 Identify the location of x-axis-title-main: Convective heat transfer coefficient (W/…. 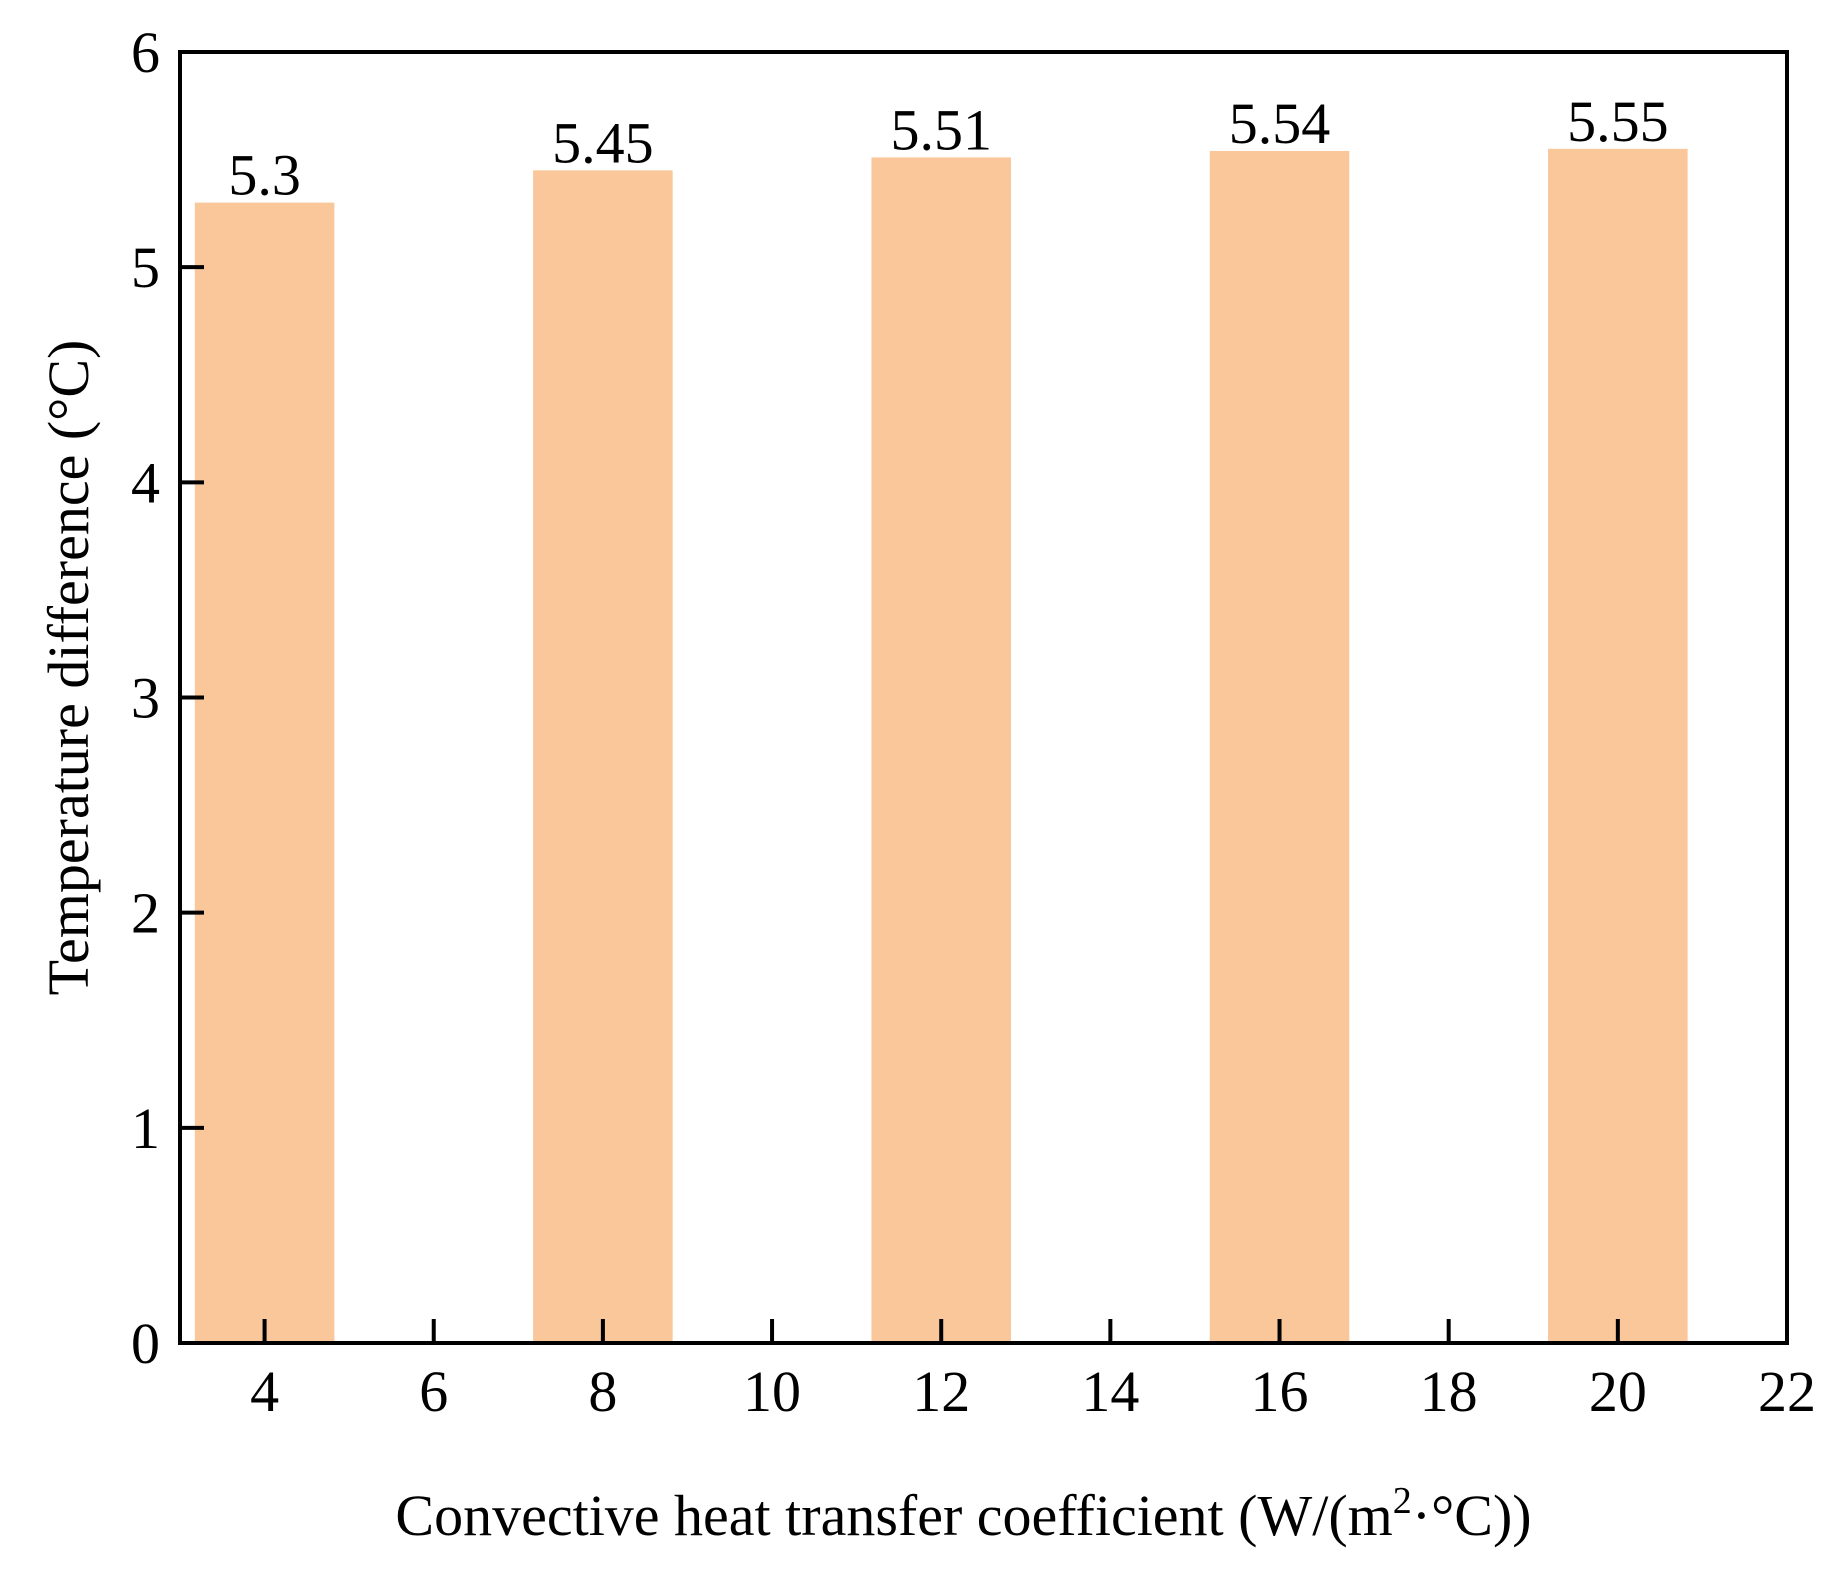
(893, 1515).